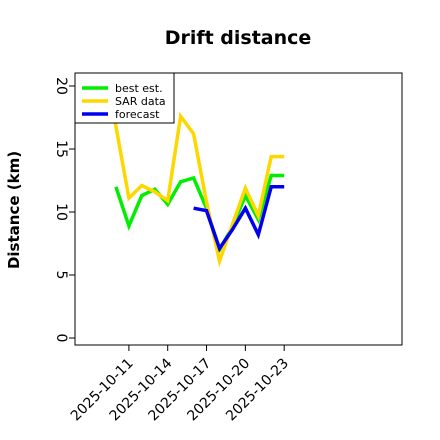 The width and height of the screenshot is (440, 440). What do you see at coordinates (61, 149) in the screenshot?
I see `y-tick-label: 15` at bounding box center [61, 149].